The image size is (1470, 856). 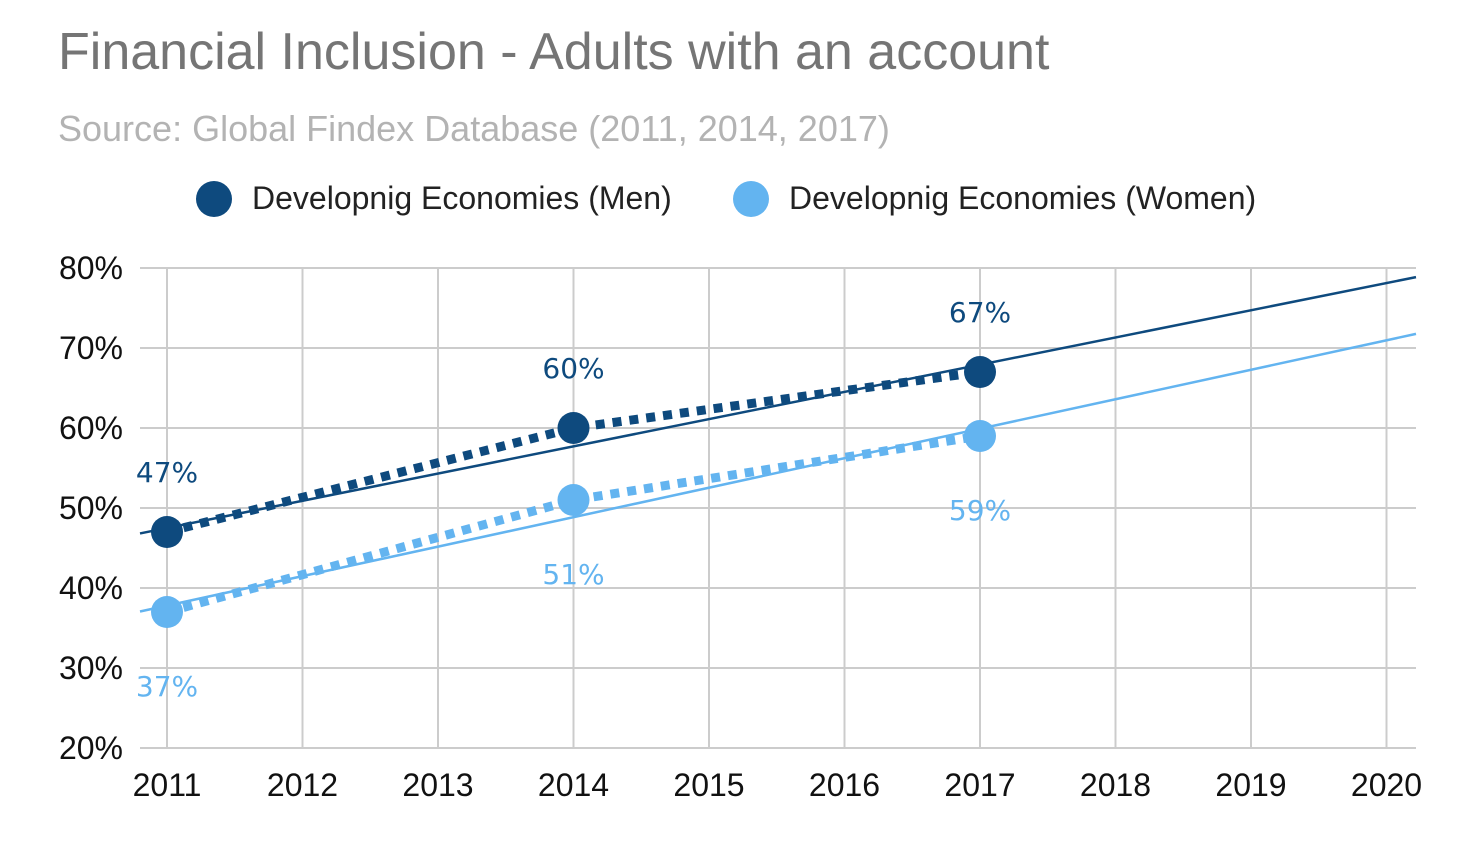 I want to click on data-label: 51%, so click(x=573, y=574).